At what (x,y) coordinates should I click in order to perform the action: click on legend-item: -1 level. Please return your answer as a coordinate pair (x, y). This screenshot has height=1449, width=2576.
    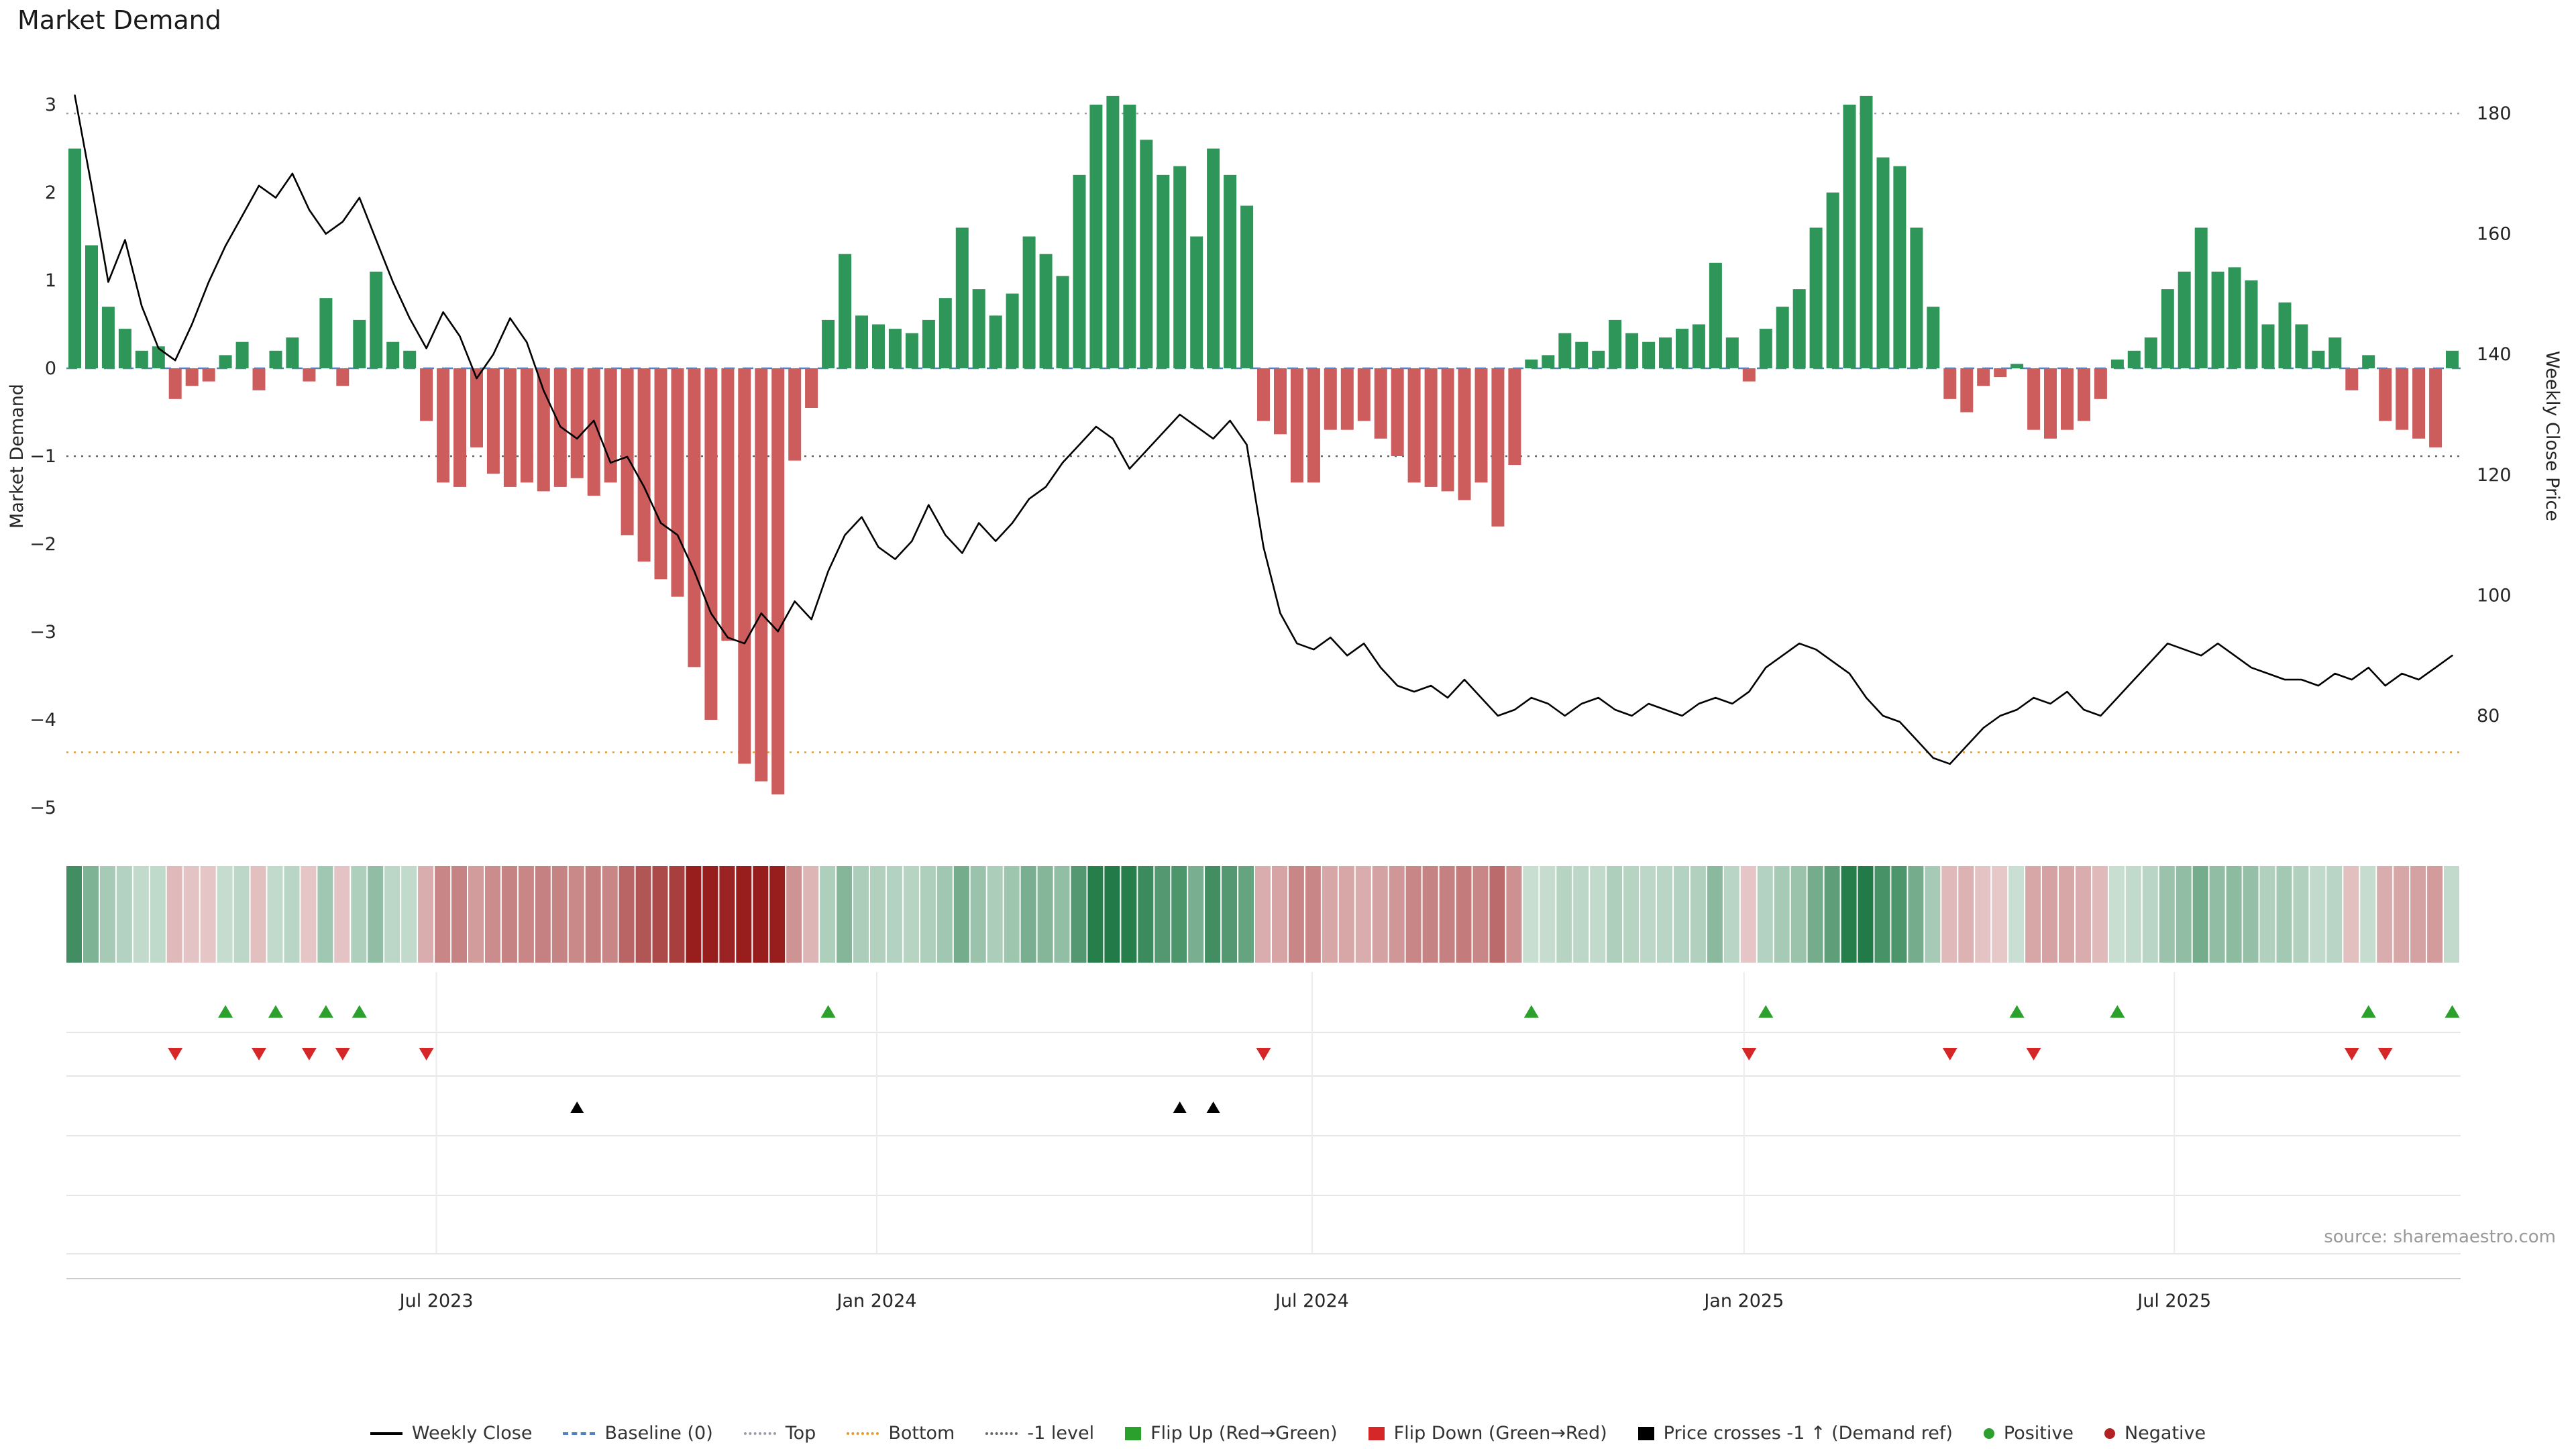
    Looking at the image, I should click on (1039, 1433).